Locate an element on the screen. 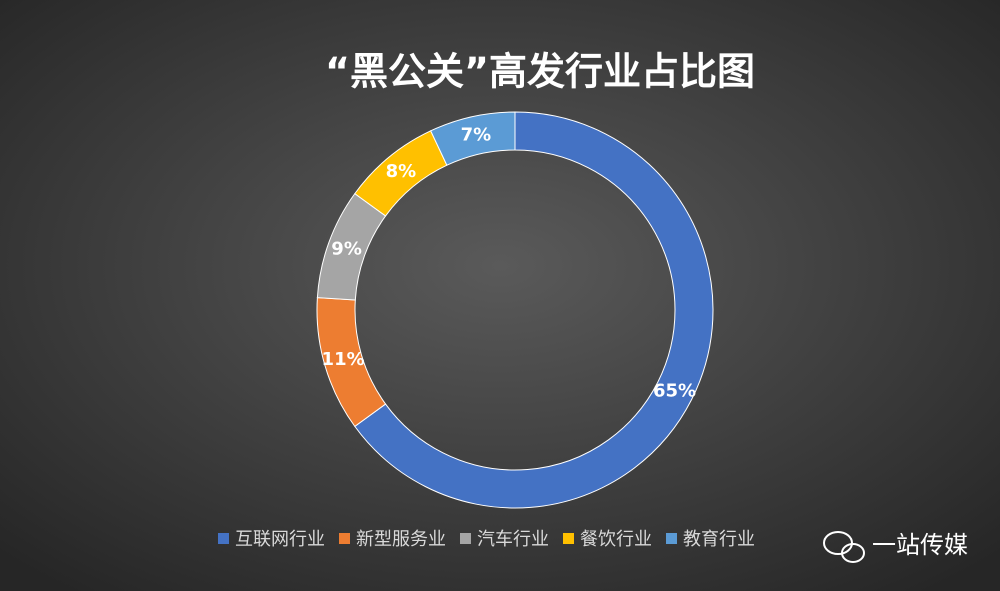 The width and height of the screenshot is (1000, 591). donut-slice is located at coordinates (473, 138).